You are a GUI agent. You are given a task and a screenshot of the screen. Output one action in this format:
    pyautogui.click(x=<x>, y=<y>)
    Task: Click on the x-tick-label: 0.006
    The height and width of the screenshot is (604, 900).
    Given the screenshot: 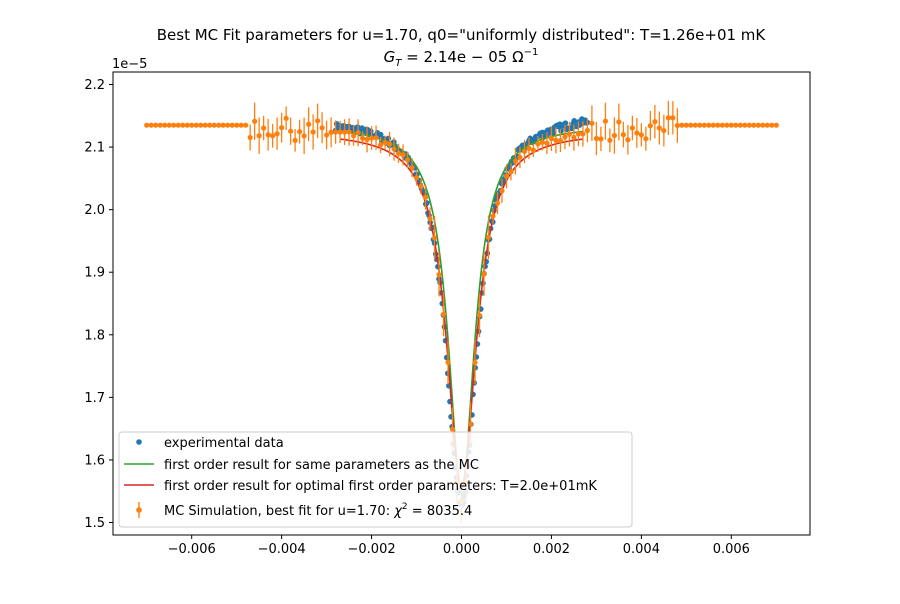 What is the action you would take?
    pyautogui.click(x=731, y=549)
    